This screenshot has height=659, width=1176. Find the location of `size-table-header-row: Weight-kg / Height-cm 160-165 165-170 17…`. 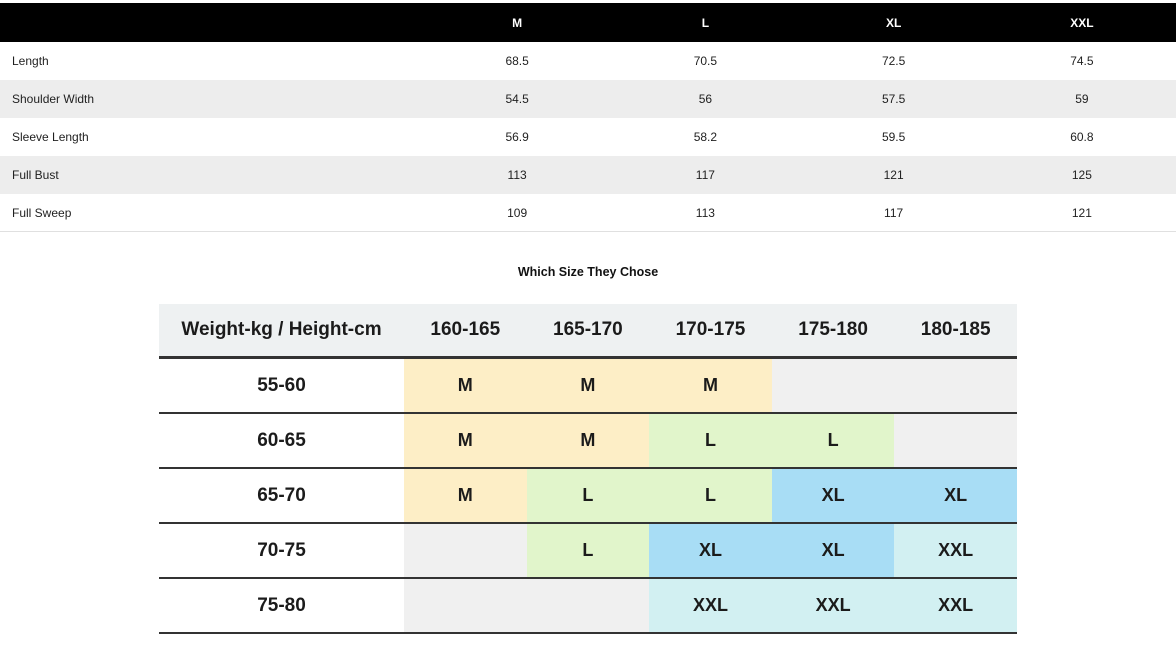

size-table-header-row: Weight-kg / Height-cm 160-165 165-170 17… is located at coordinates (588, 331).